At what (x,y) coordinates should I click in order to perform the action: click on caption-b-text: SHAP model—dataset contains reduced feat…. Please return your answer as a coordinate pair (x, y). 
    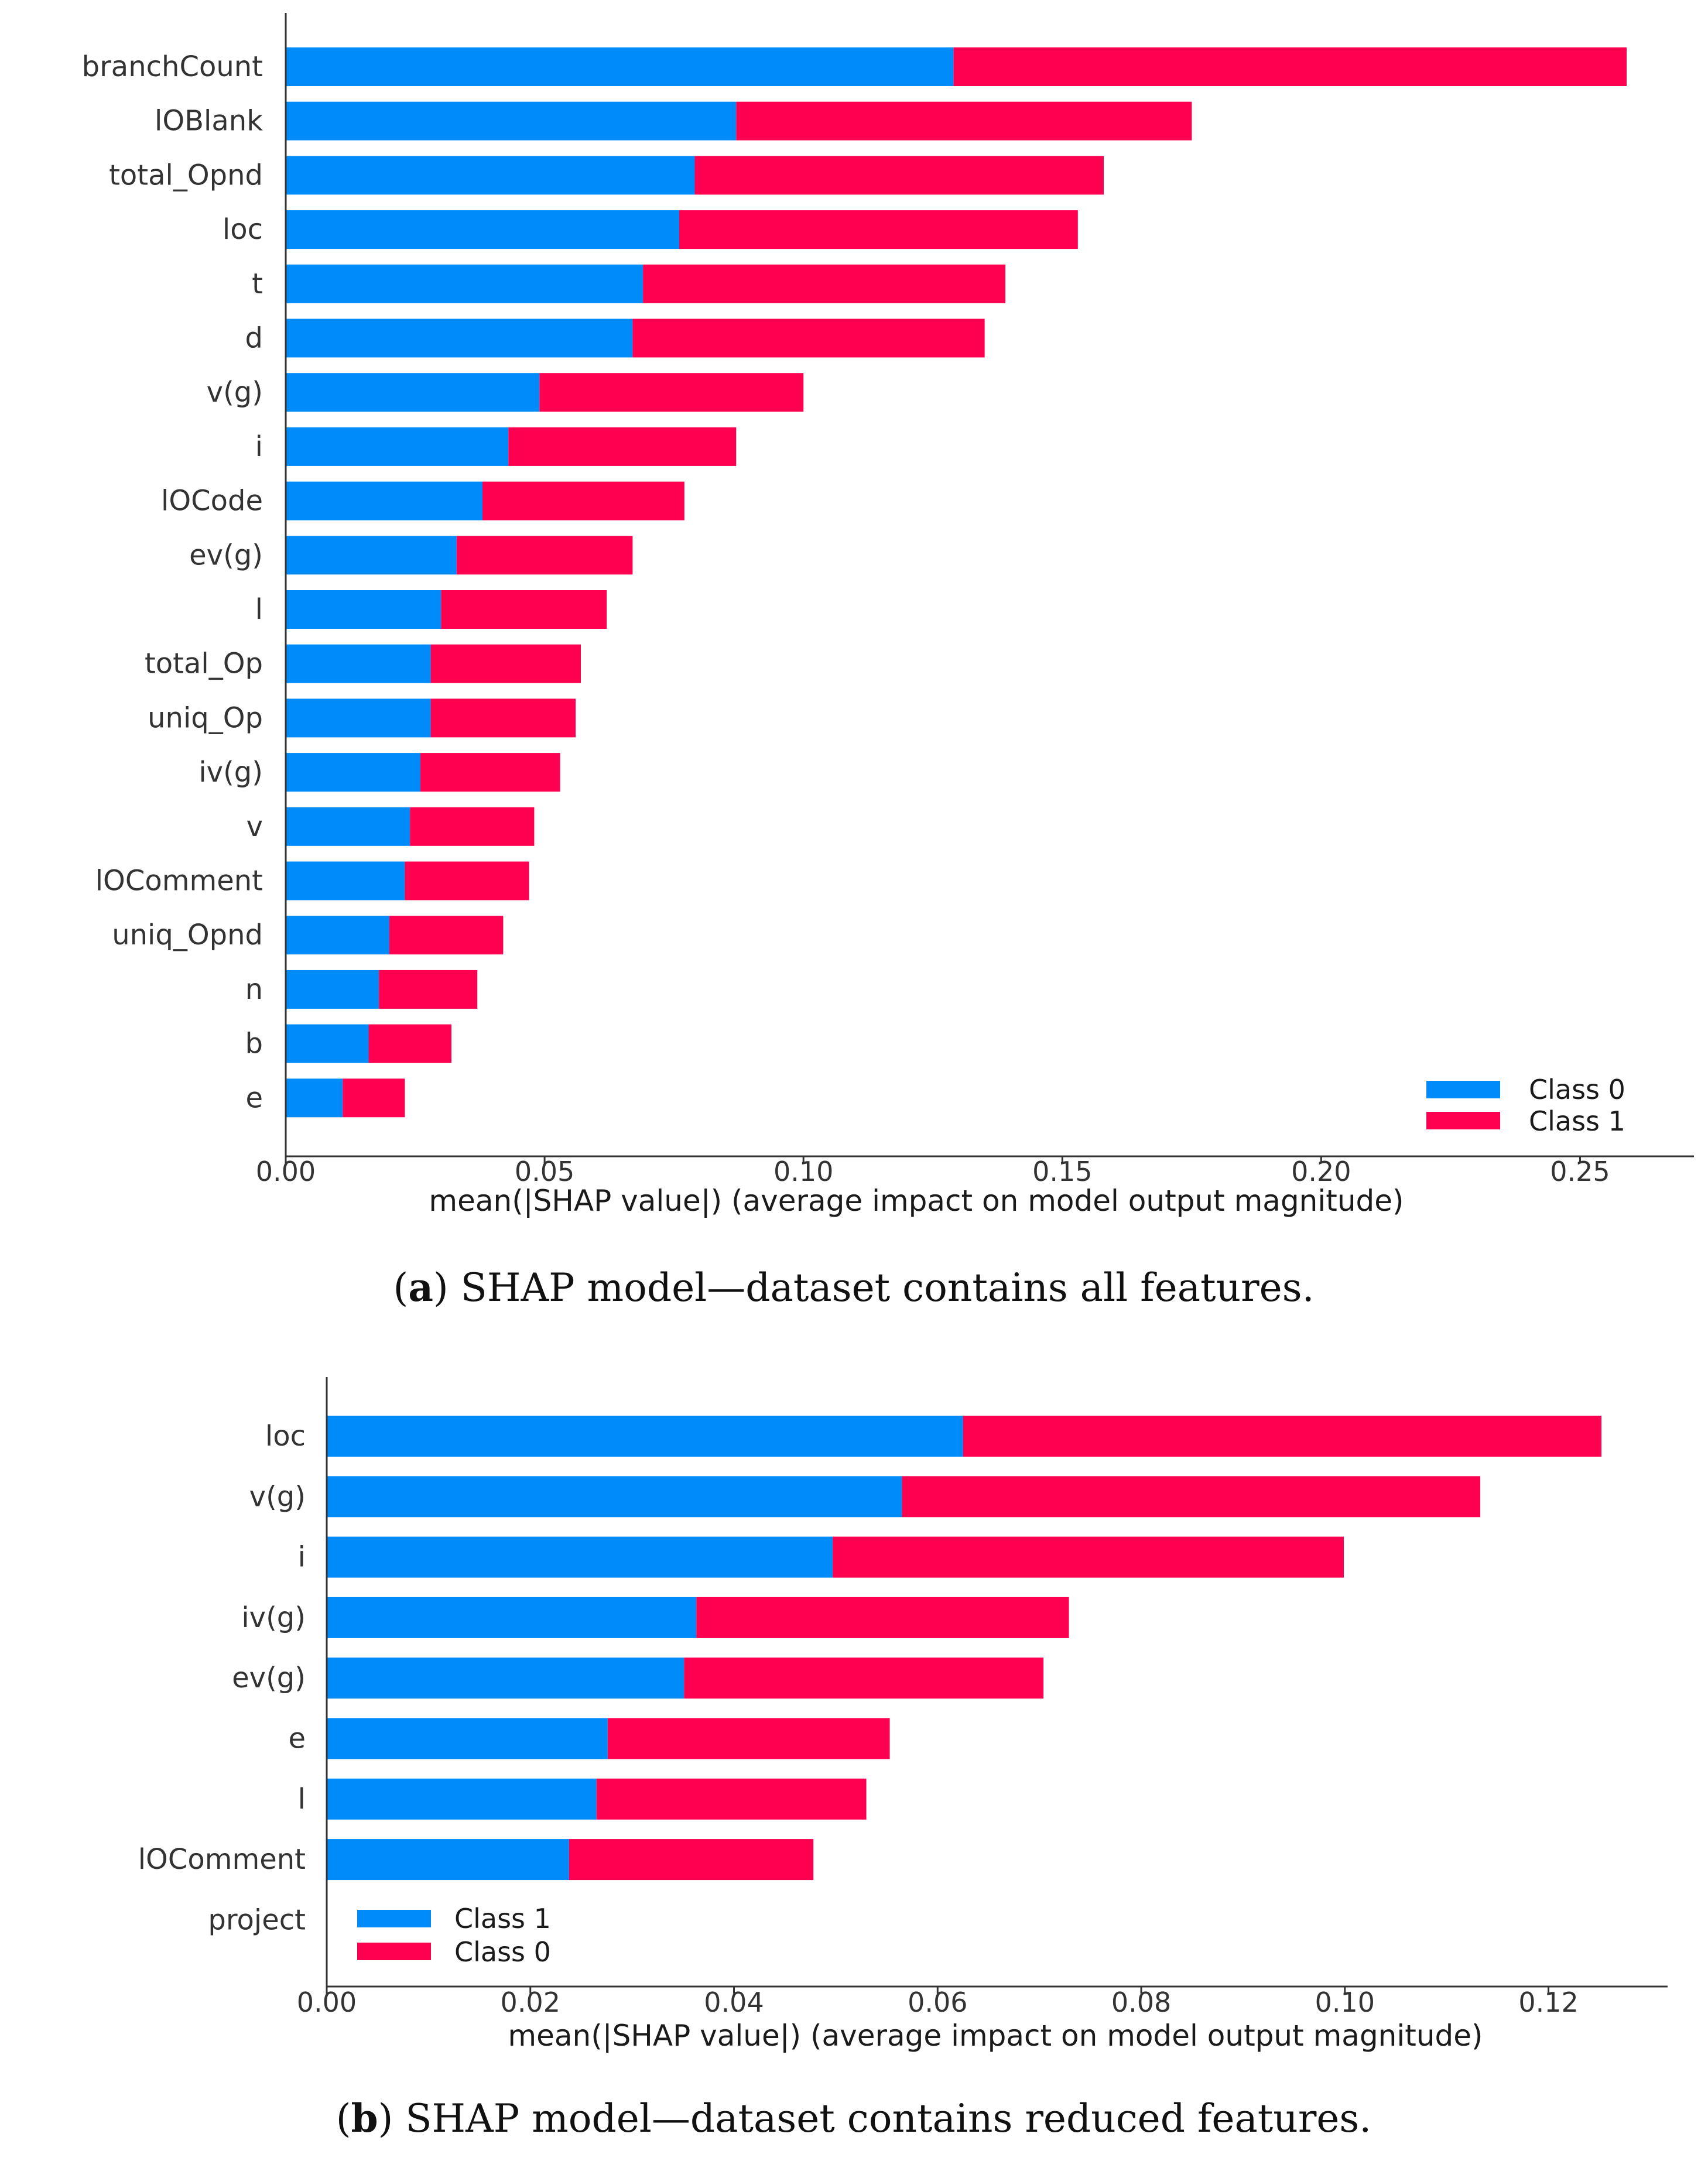
    Looking at the image, I should click on (882, 2118).